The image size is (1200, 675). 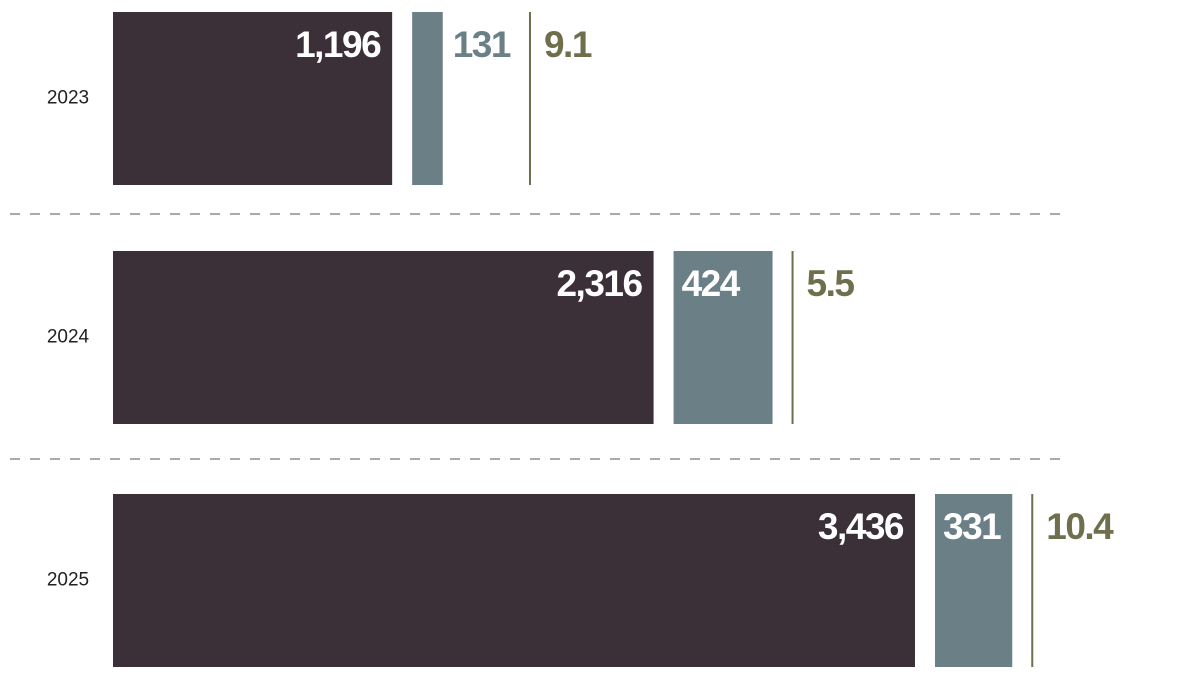 I want to click on y-tick-label: 2023, so click(x=68, y=98).